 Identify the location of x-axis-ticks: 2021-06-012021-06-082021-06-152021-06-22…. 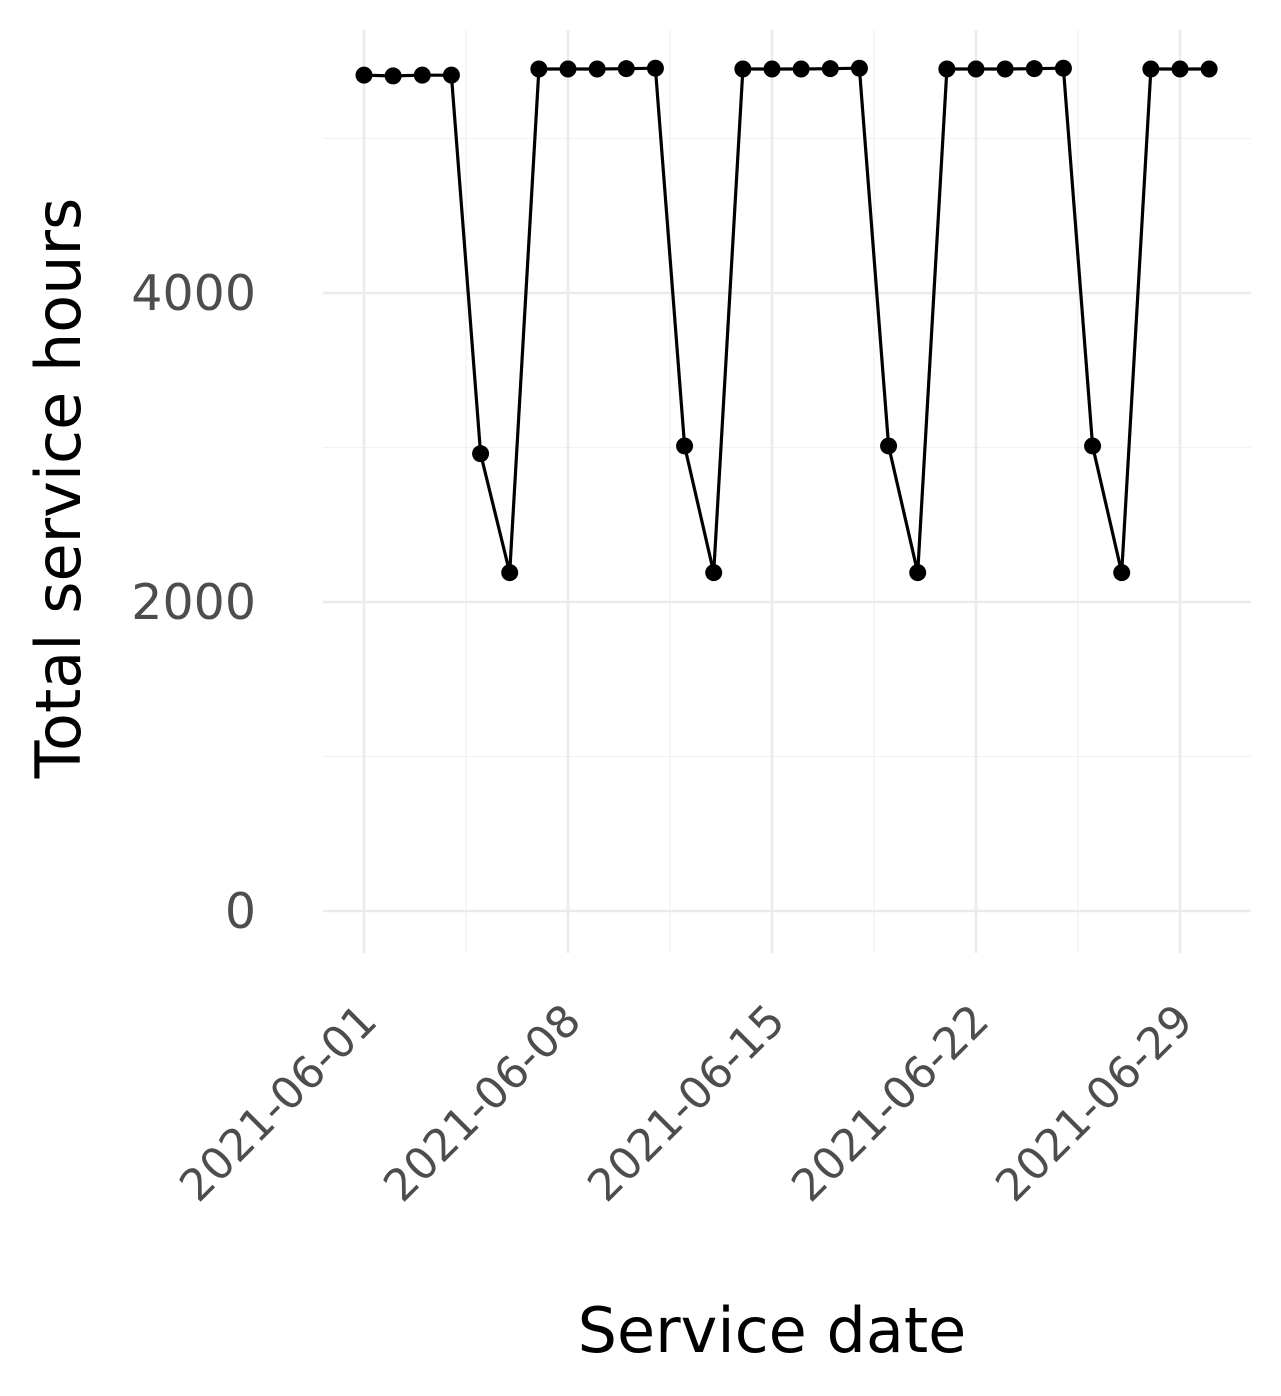
(686, 1103).